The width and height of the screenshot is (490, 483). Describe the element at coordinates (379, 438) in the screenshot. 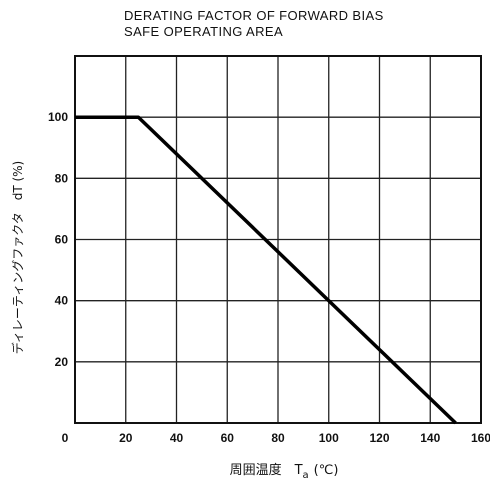

I see `x-tick-label: 120` at that location.